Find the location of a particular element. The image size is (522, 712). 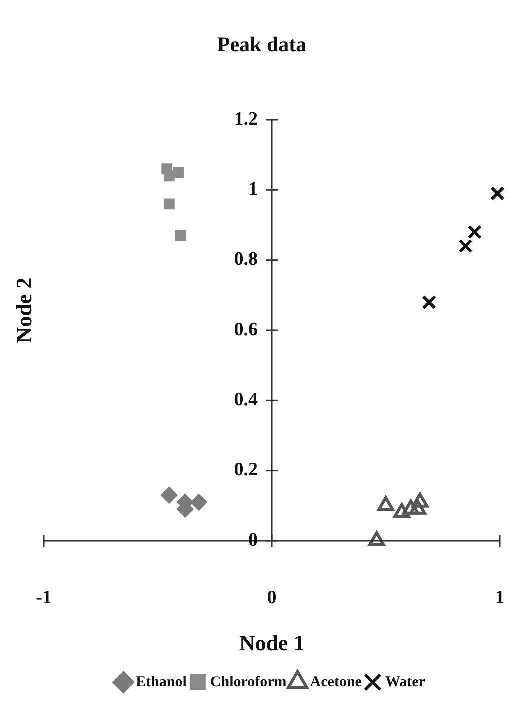

y-tick-label: 0.8 is located at coordinates (246, 259).